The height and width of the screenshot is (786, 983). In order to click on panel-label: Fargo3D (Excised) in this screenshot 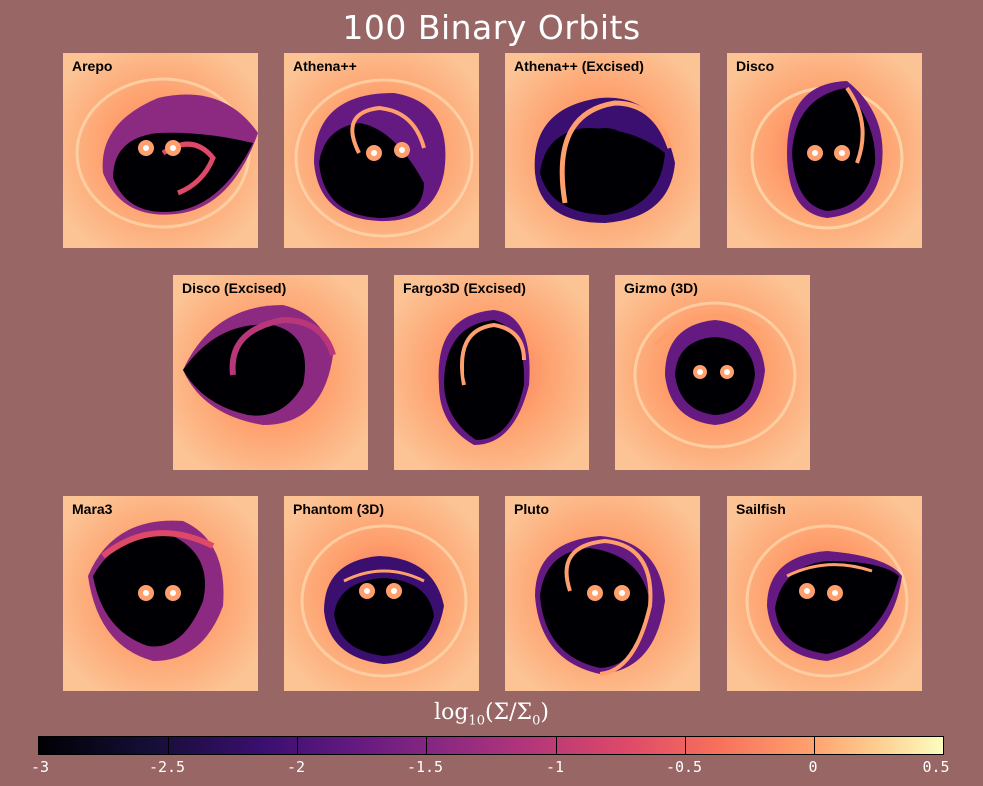, I will do `click(464, 288)`.